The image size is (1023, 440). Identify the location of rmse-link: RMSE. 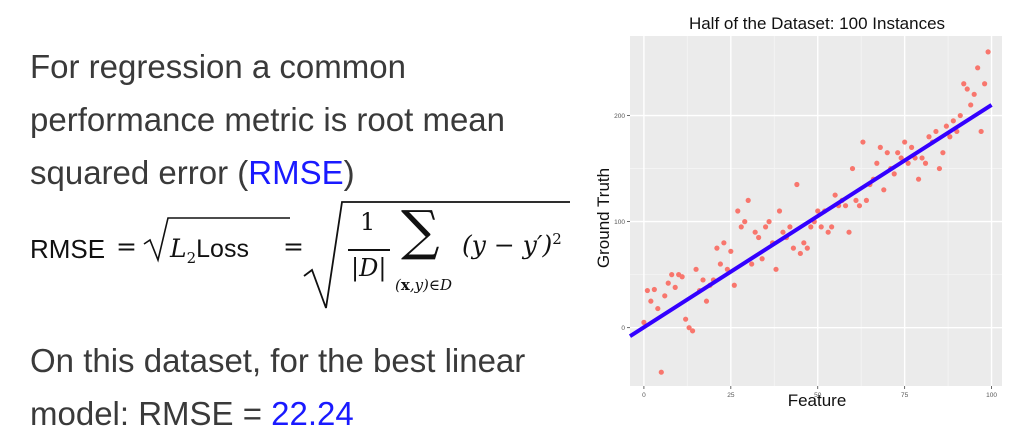
(296, 172).